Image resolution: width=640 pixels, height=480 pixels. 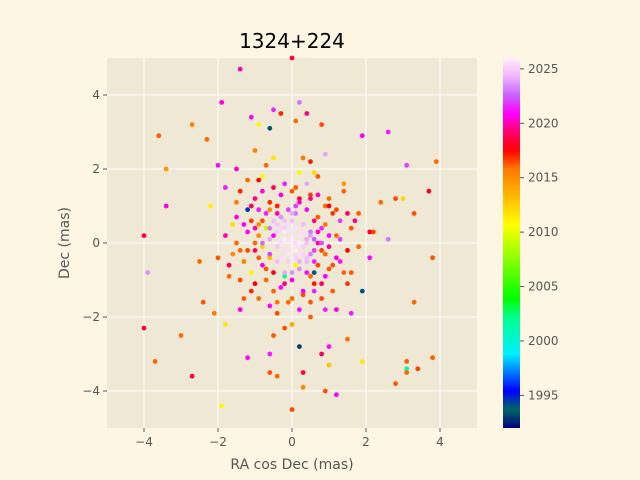 What do you see at coordinates (539, 232) in the screenshot?
I see `colorbar-ticks: 1995 2000 2005 2010 2015 2020 2025` at bounding box center [539, 232].